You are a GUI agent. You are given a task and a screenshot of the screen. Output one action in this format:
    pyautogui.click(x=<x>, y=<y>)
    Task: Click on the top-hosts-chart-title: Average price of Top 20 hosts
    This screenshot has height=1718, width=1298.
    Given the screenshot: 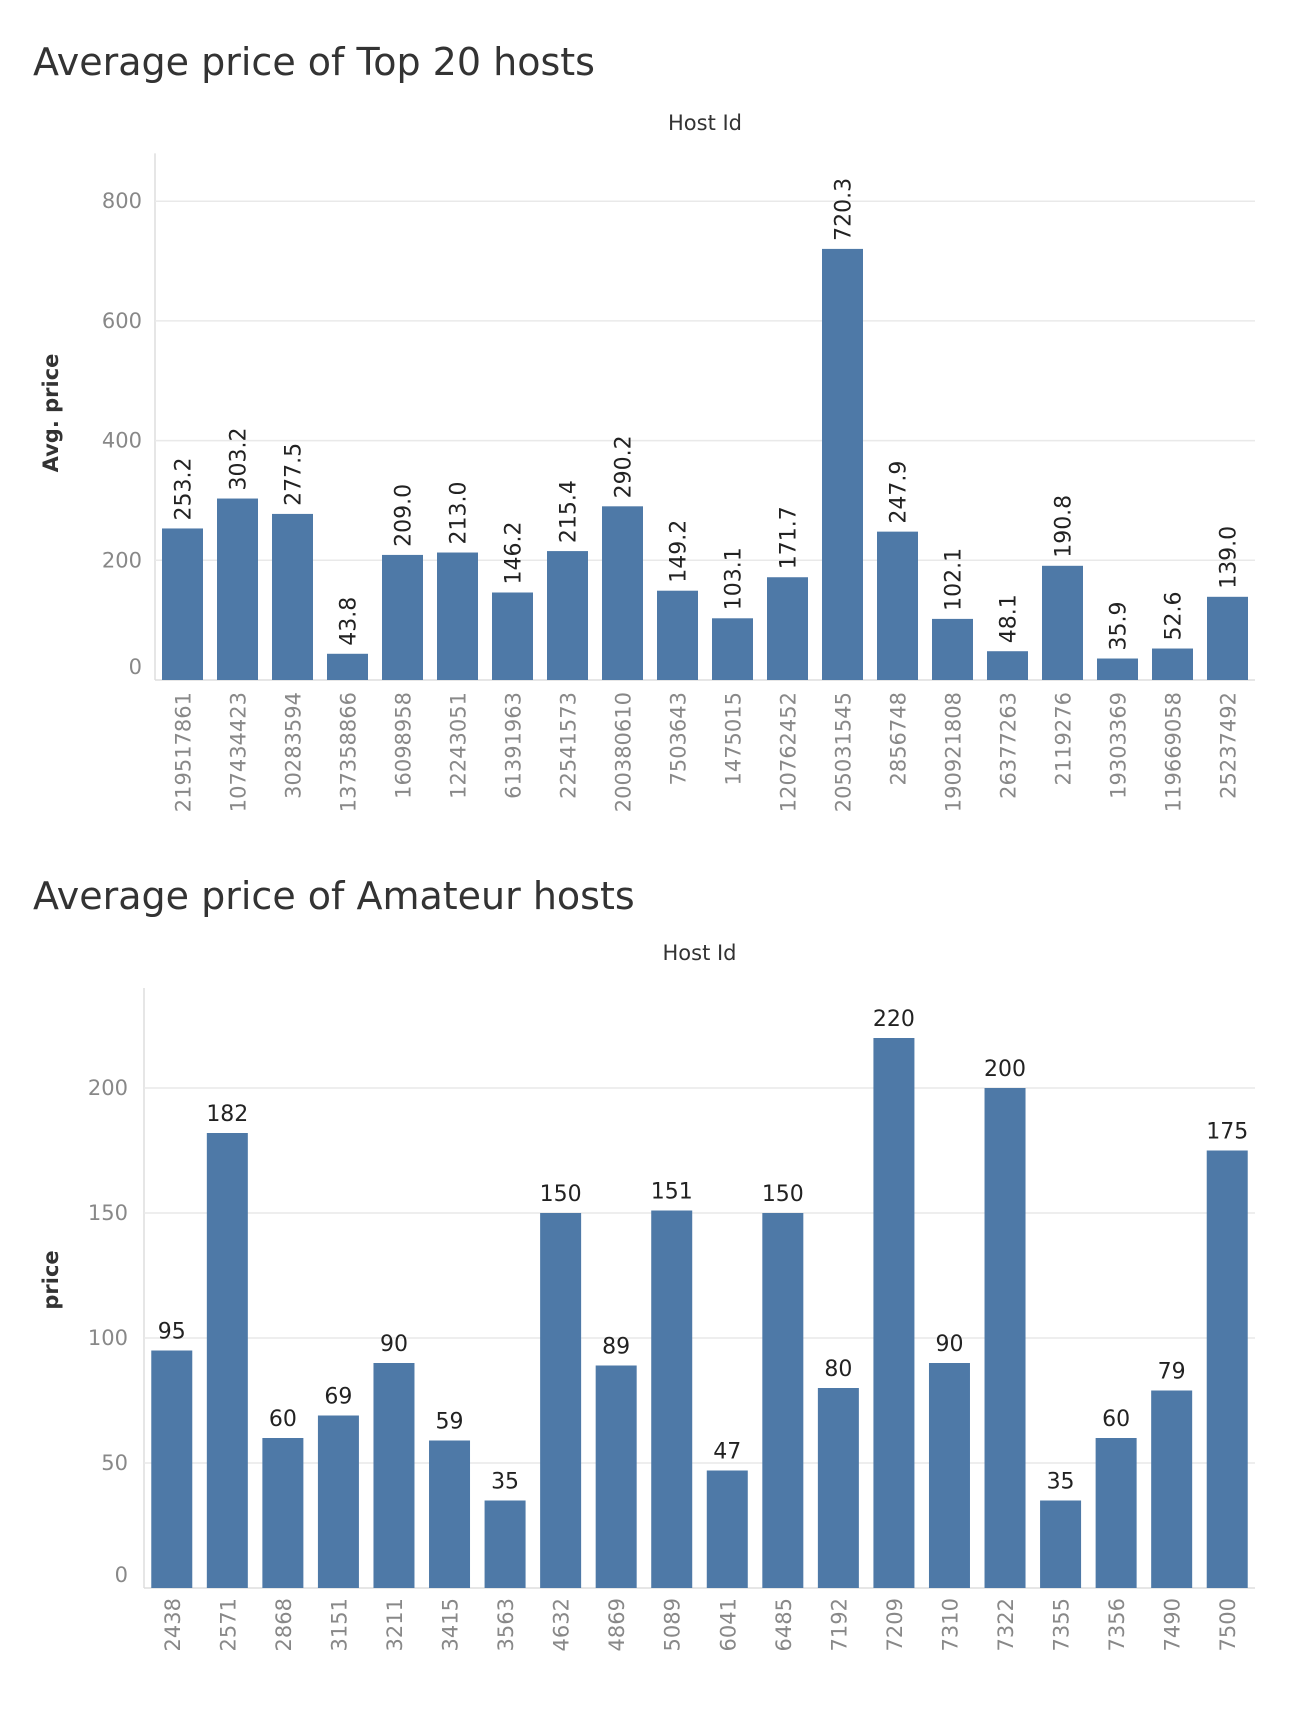 What is the action you would take?
    pyautogui.click(x=314, y=62)
    